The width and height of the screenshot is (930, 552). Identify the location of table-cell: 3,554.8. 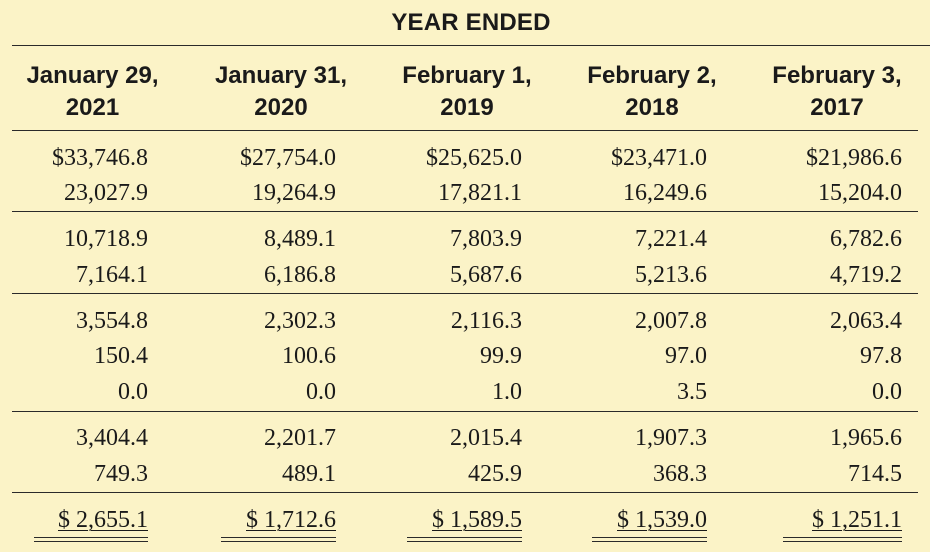
(112, 321).